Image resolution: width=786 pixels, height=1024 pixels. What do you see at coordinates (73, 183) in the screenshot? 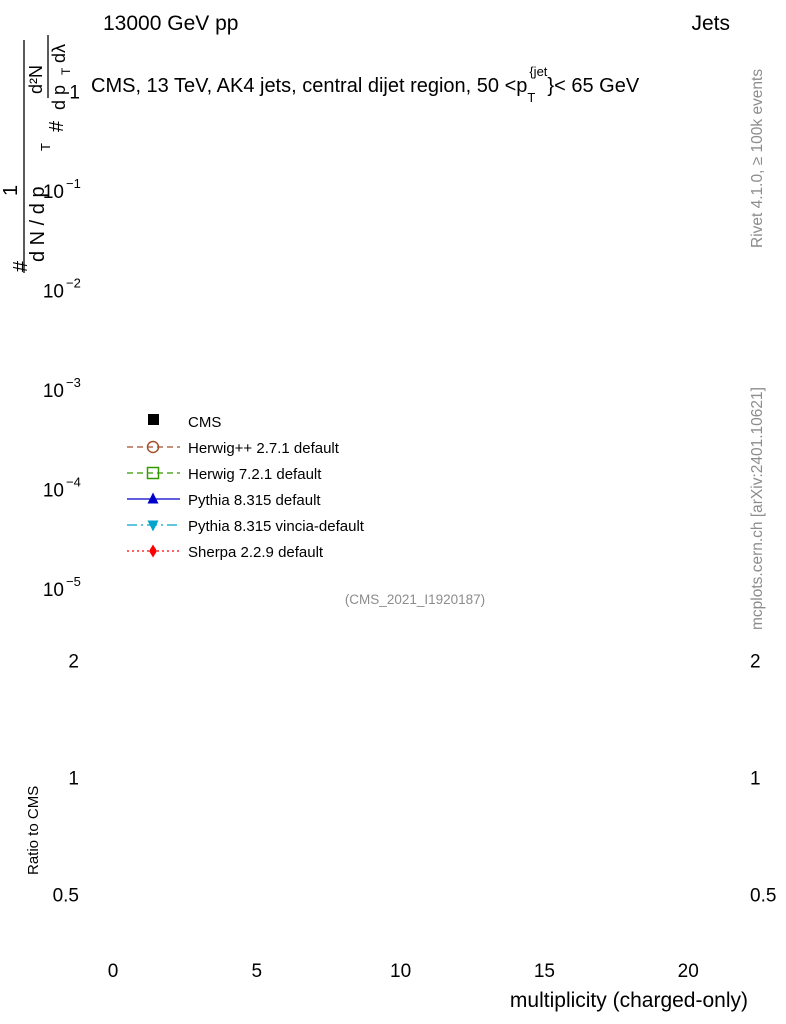
I see `y-top-tick-exp: −1` at bounding box center [73, 183].